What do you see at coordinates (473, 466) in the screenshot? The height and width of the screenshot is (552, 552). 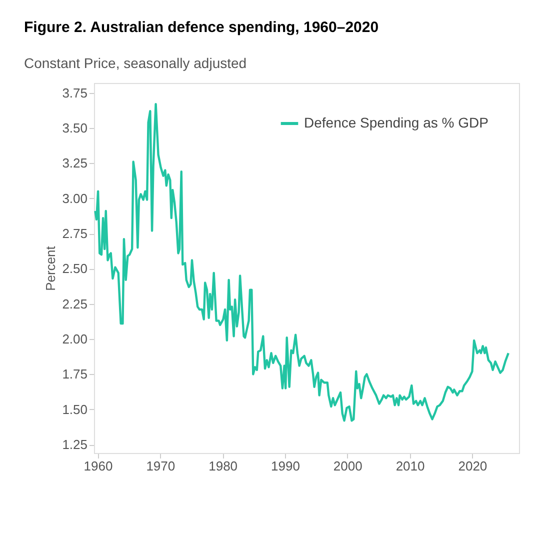 I see `x-tick-label: 2020` at bounding box center [473, 466].